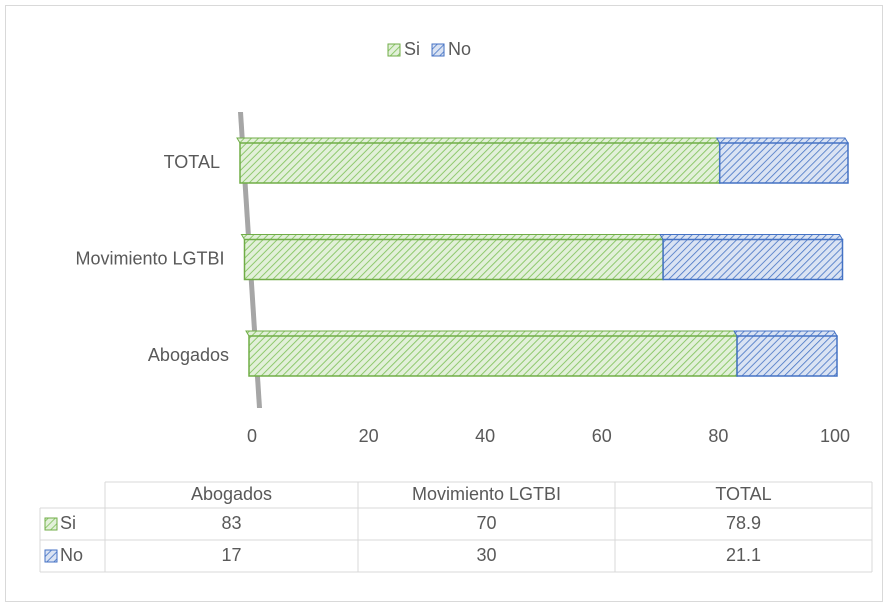  Describe the element at coordinates (718, 436) in the screenshot. I see `x-tick-label: 80` at that location.